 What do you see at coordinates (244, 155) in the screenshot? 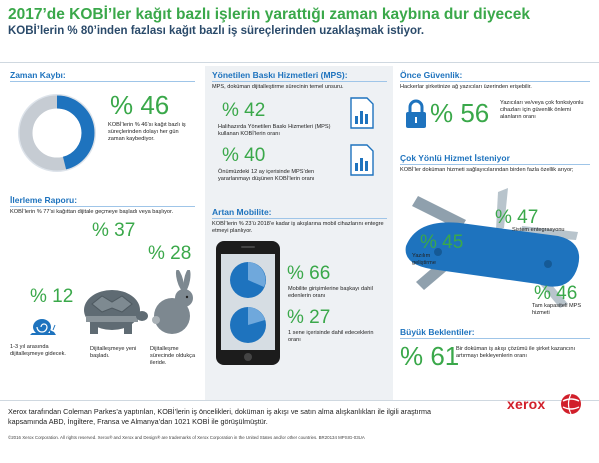
I see `mps-percent-2: % 40` at bounding box center [244, 155].